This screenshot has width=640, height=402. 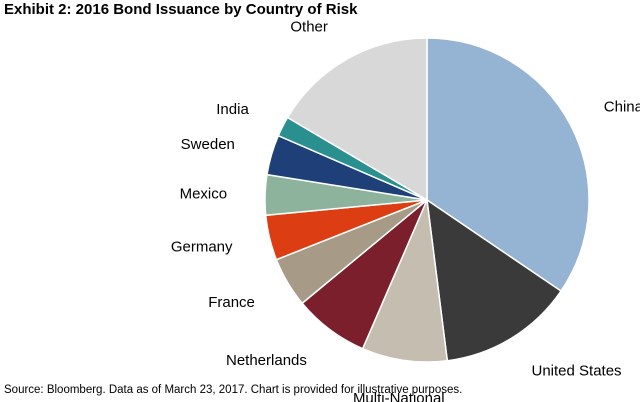 I want to click on slice-label-other: Other, so click(x=309, y=26).